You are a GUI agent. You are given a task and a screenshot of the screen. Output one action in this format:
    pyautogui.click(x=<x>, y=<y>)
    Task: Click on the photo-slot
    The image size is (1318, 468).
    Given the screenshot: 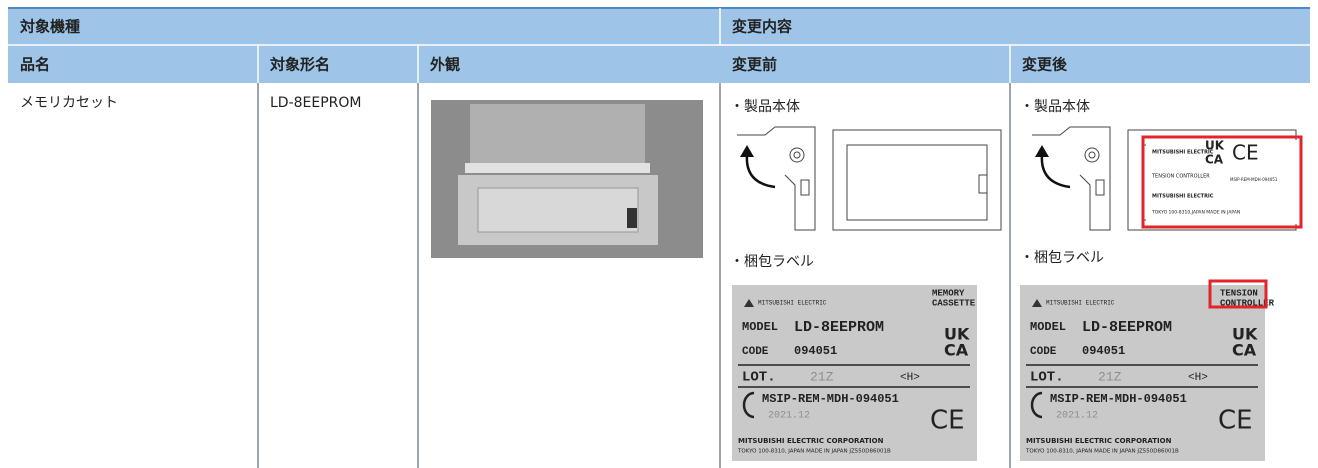 What is the action you would take?
    pyautogui.click(x=558, y=210)
    